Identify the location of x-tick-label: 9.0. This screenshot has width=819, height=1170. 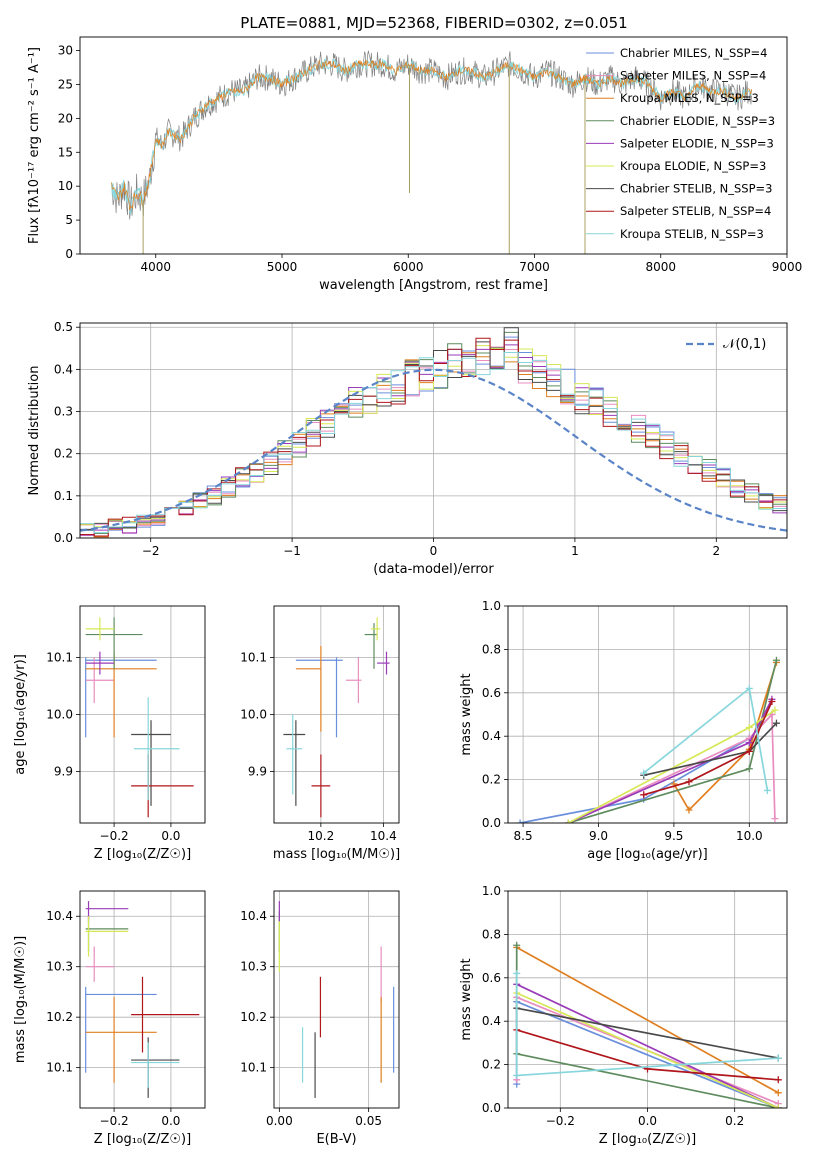
(598, 836).